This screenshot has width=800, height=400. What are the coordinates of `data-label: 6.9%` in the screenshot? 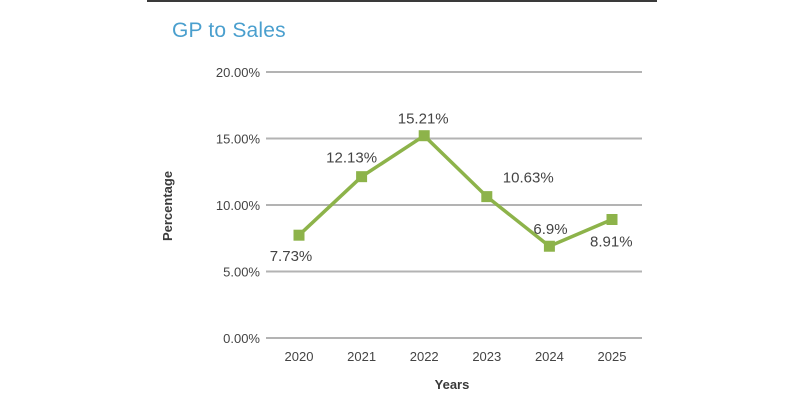 It's located at (550, 229).